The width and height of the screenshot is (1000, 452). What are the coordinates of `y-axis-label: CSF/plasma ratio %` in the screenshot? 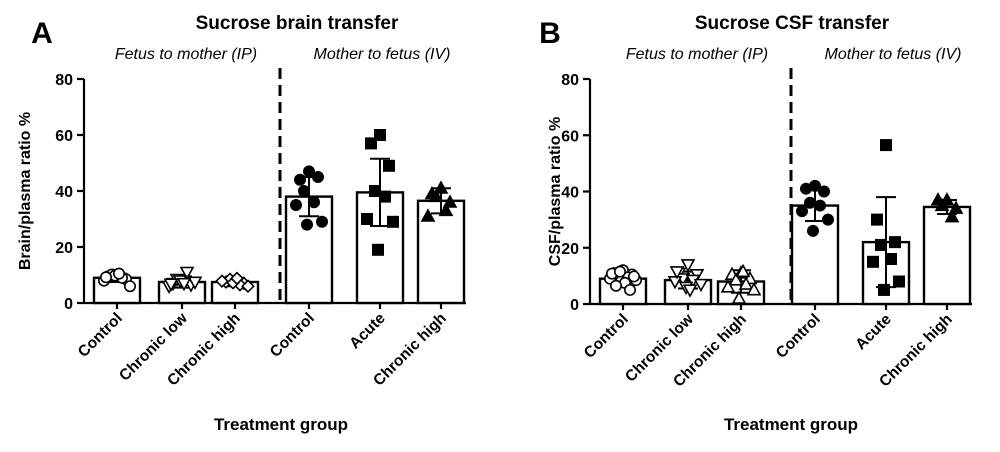 It's located at (555, 191).